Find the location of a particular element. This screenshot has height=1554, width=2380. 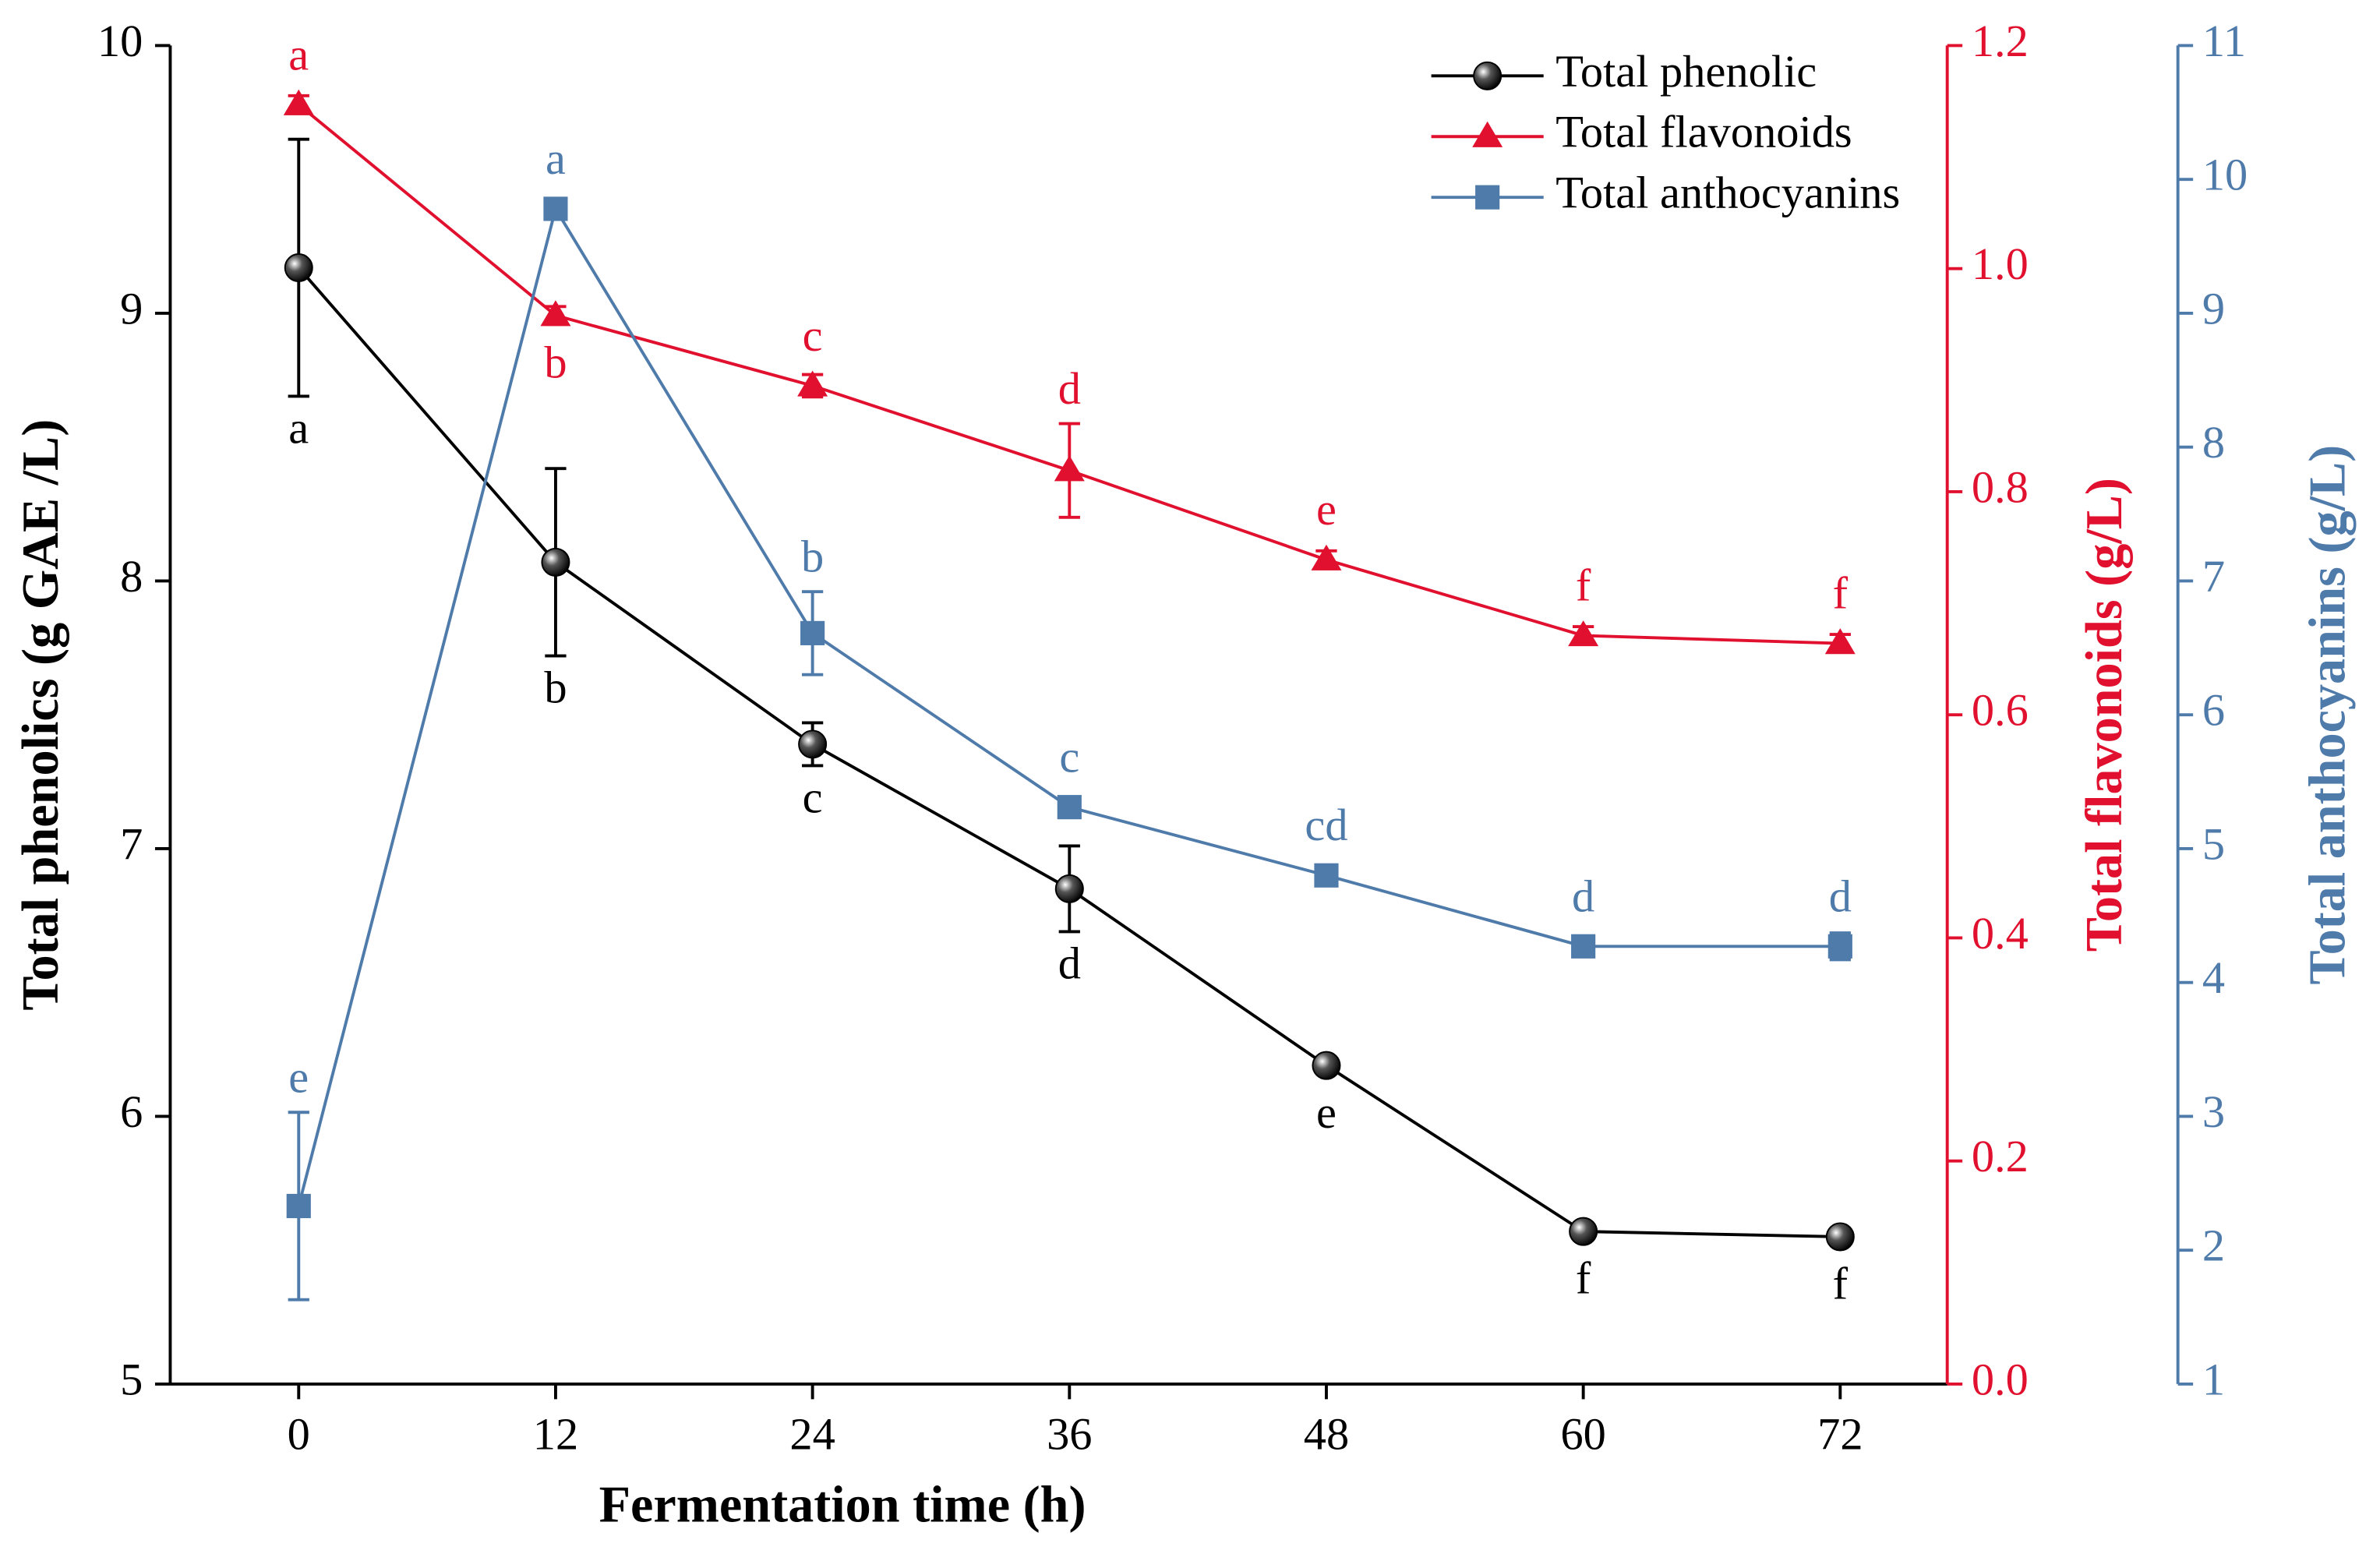

x-tick-label: 0 is located at coordinates (299, 1433).